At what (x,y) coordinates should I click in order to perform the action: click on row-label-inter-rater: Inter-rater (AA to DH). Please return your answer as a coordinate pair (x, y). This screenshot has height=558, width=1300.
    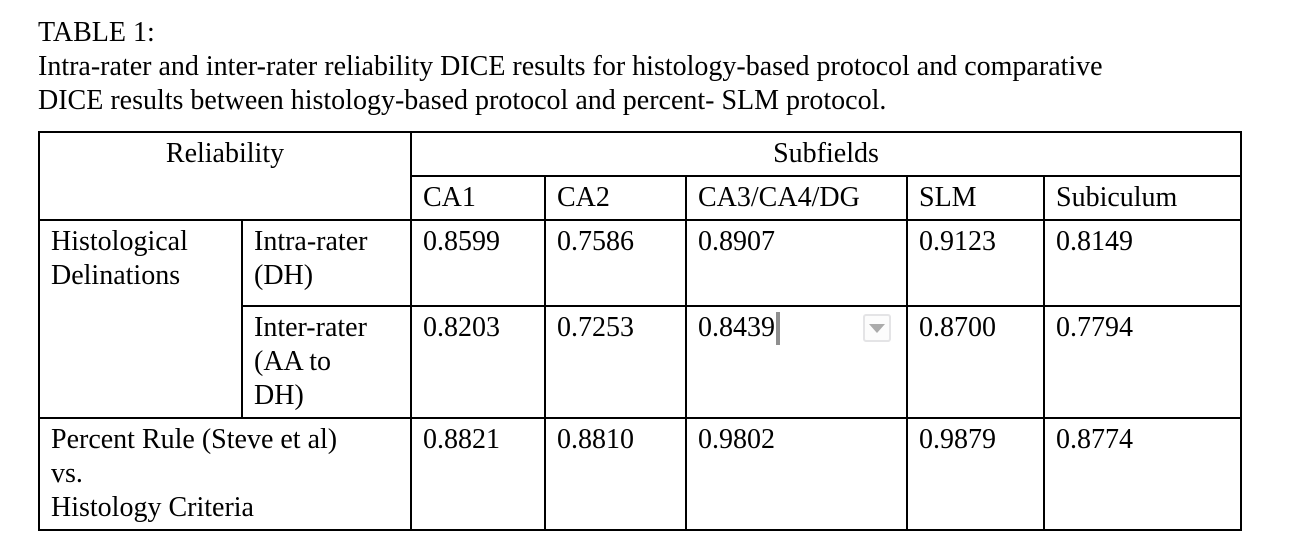
    Looking at the image, I should click on (326, 362).